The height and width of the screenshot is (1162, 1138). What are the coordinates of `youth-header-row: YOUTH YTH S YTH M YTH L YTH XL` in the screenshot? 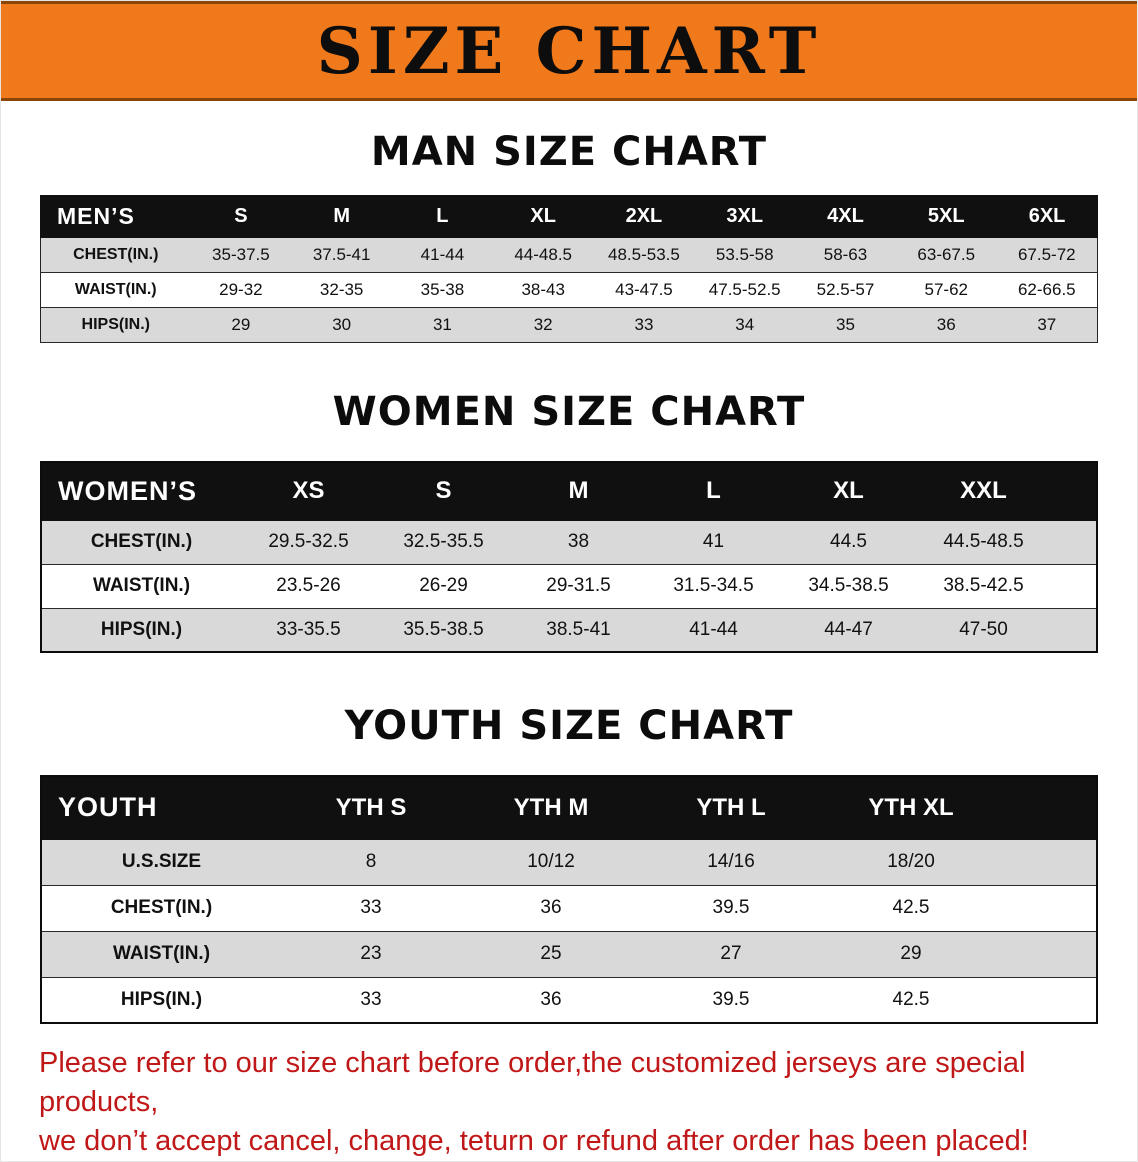 It's located at (569, 807).